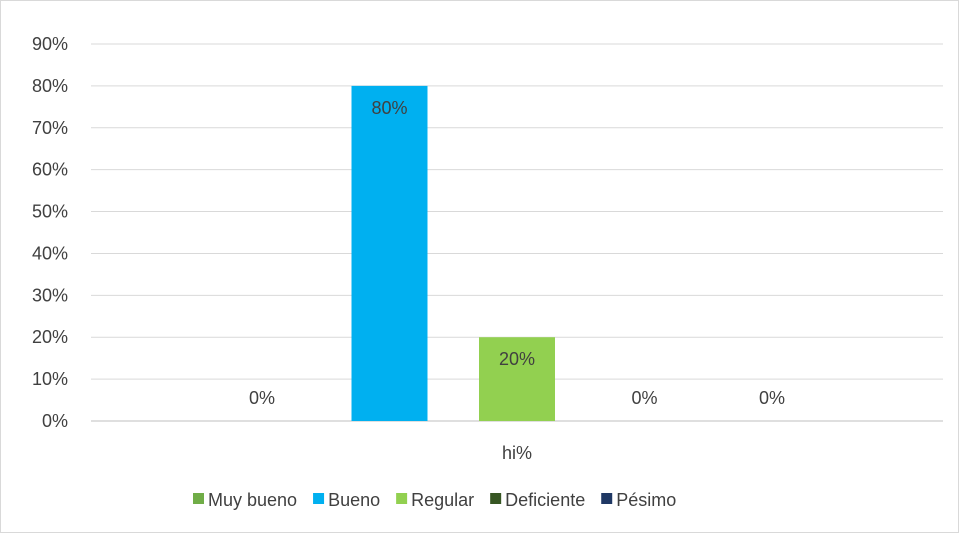 This screenshot has height=534, width=959. Describe the element at coordinates (50, 253) in the screenshot. I see `y-tick-label: 40%` at that location.